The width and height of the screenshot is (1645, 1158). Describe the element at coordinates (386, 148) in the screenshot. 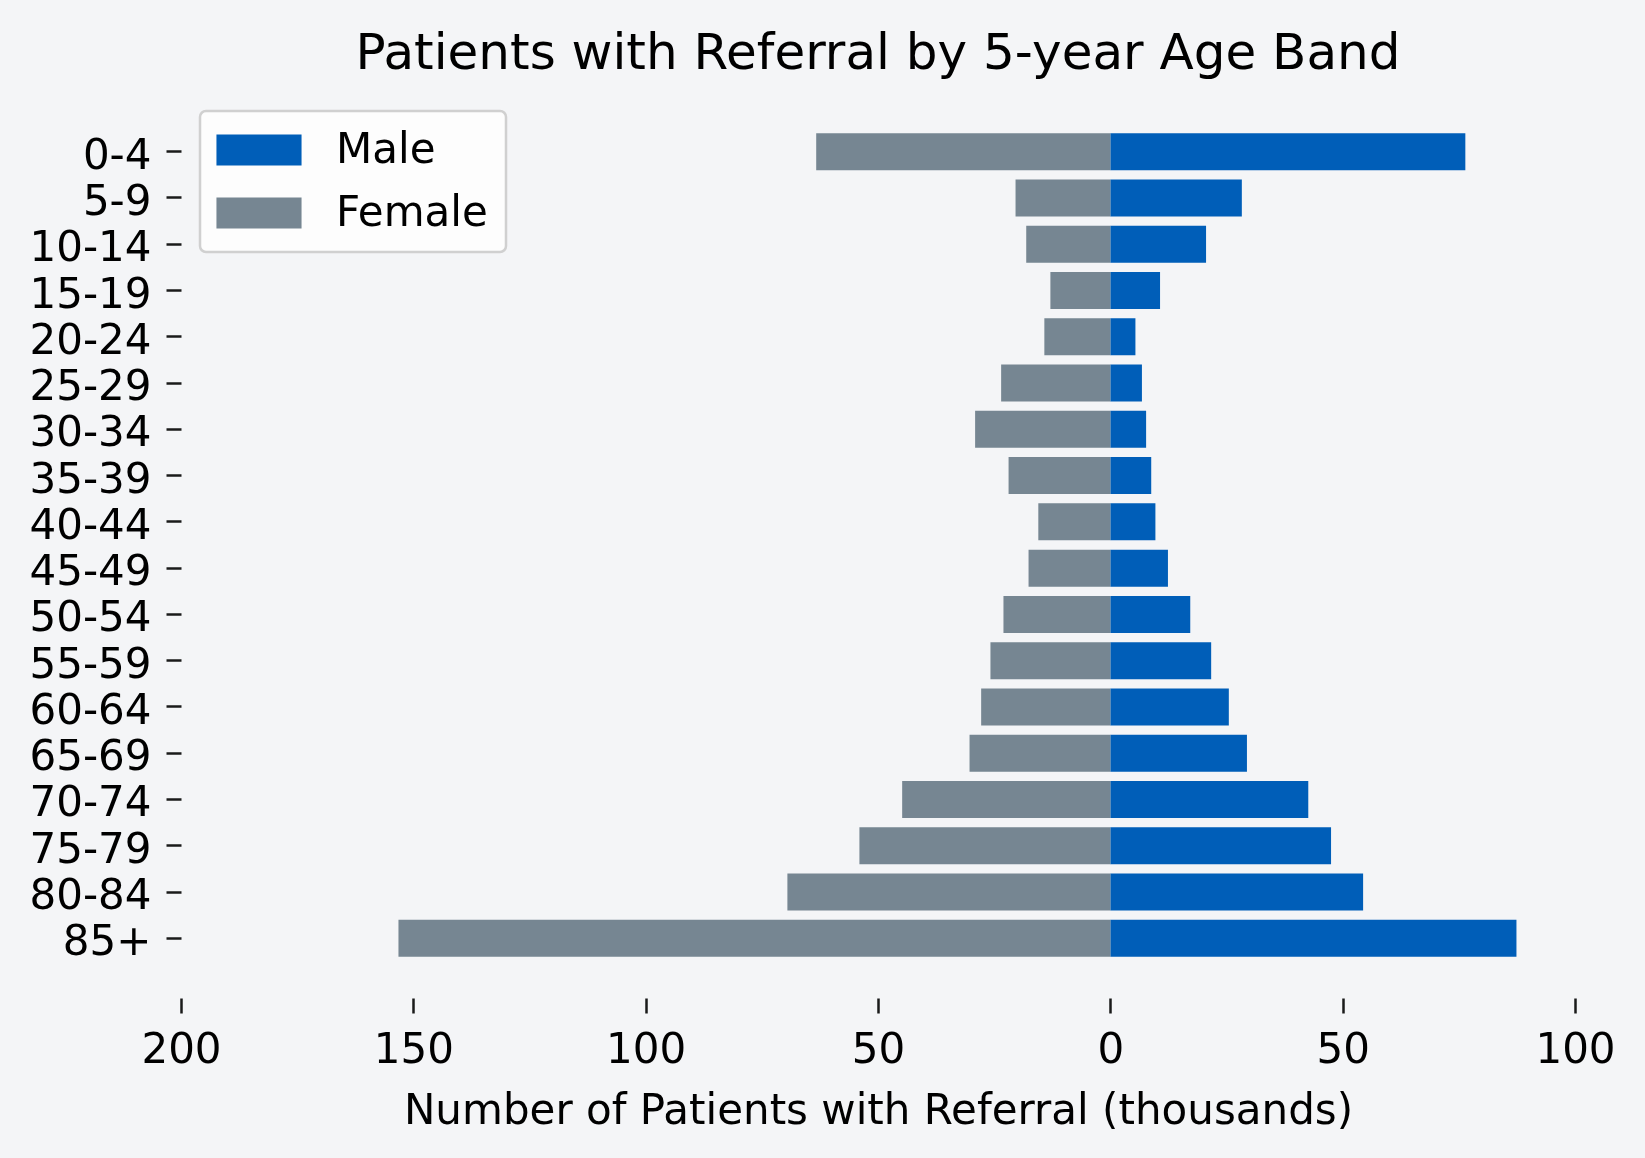

I see `legend-label: Male` at that location.